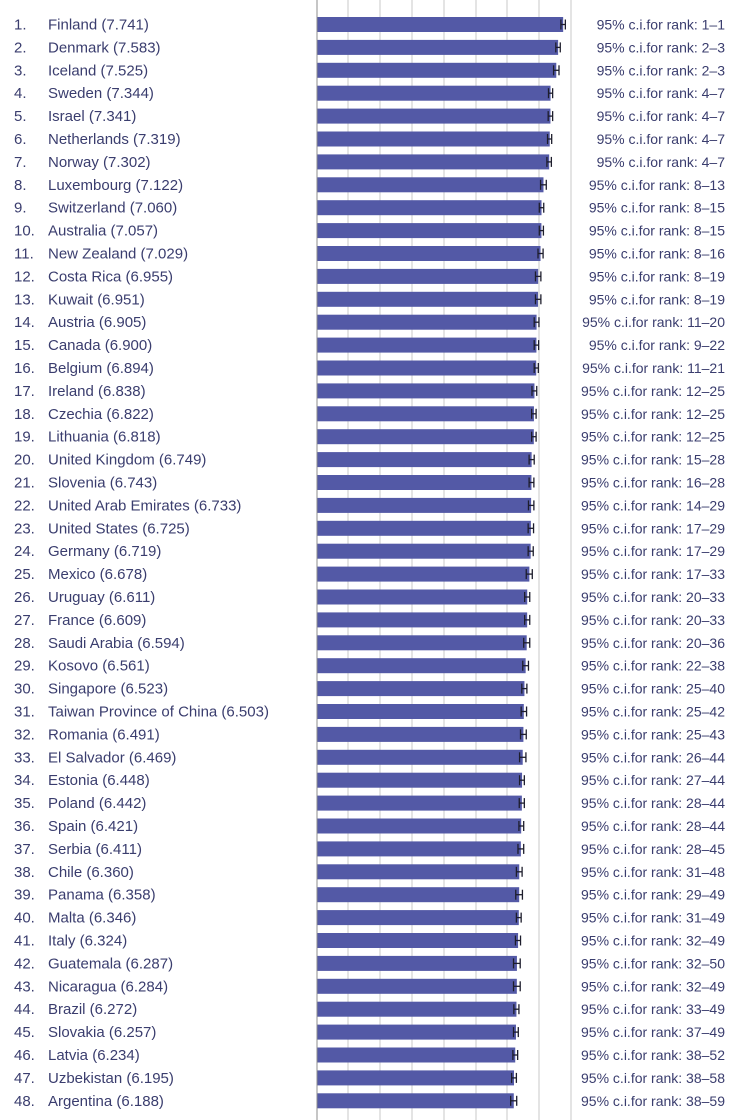 This screenshot has width=737, height=1120. I want to click on ci-rank-label: 95% c.i.for rank: 4–7, so click(661, 139).